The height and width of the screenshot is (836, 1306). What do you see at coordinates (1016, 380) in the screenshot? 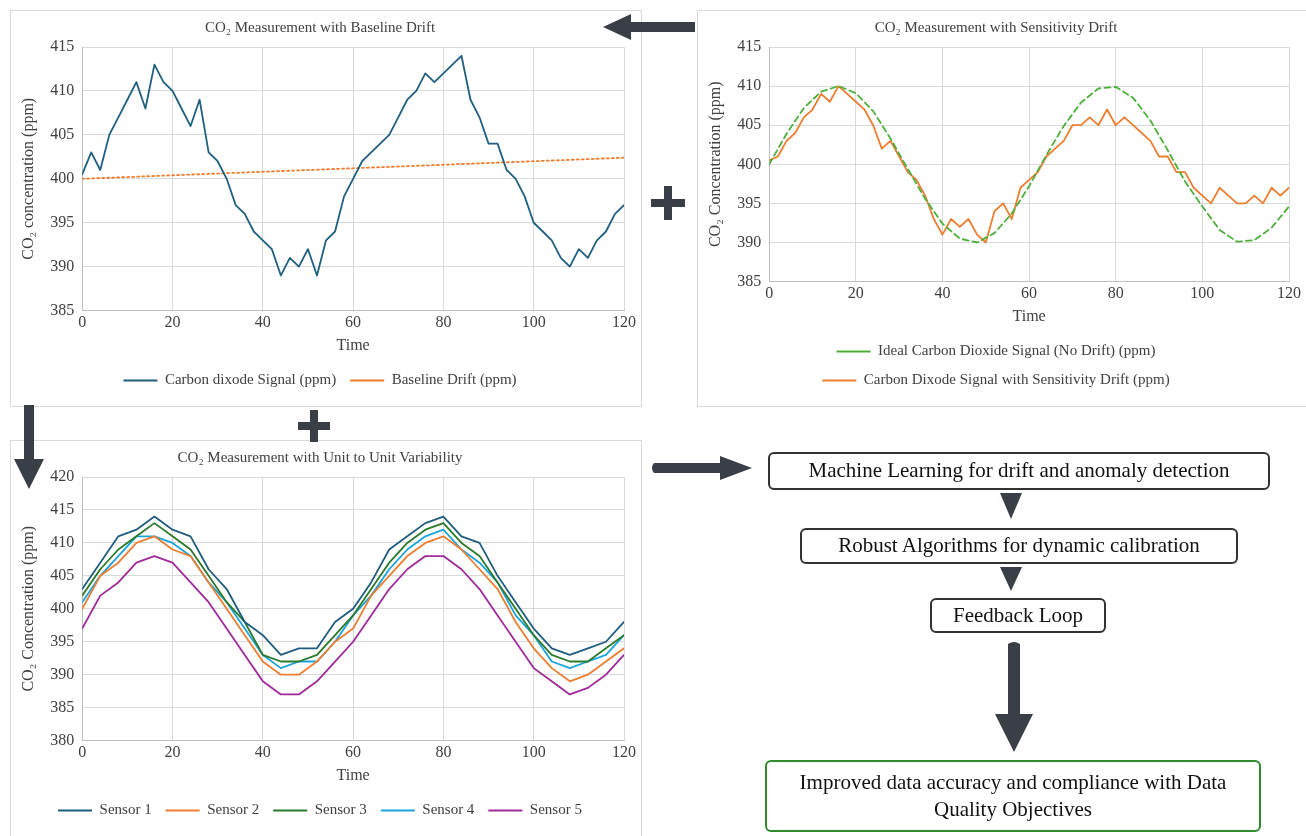
I see `legend-label: Carbon Dixode Signal with Sensitivity Drift (ppm)` at bounding box center [1016, 380].